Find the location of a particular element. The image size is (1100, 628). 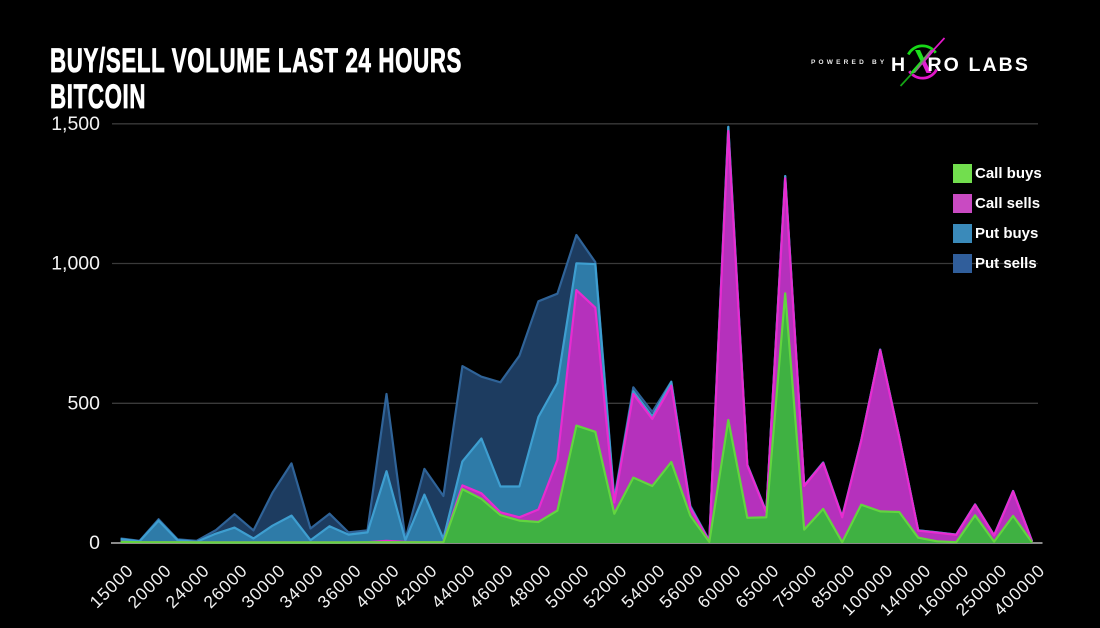

svg-text: 1,000 is located at coordinates (75, 264).